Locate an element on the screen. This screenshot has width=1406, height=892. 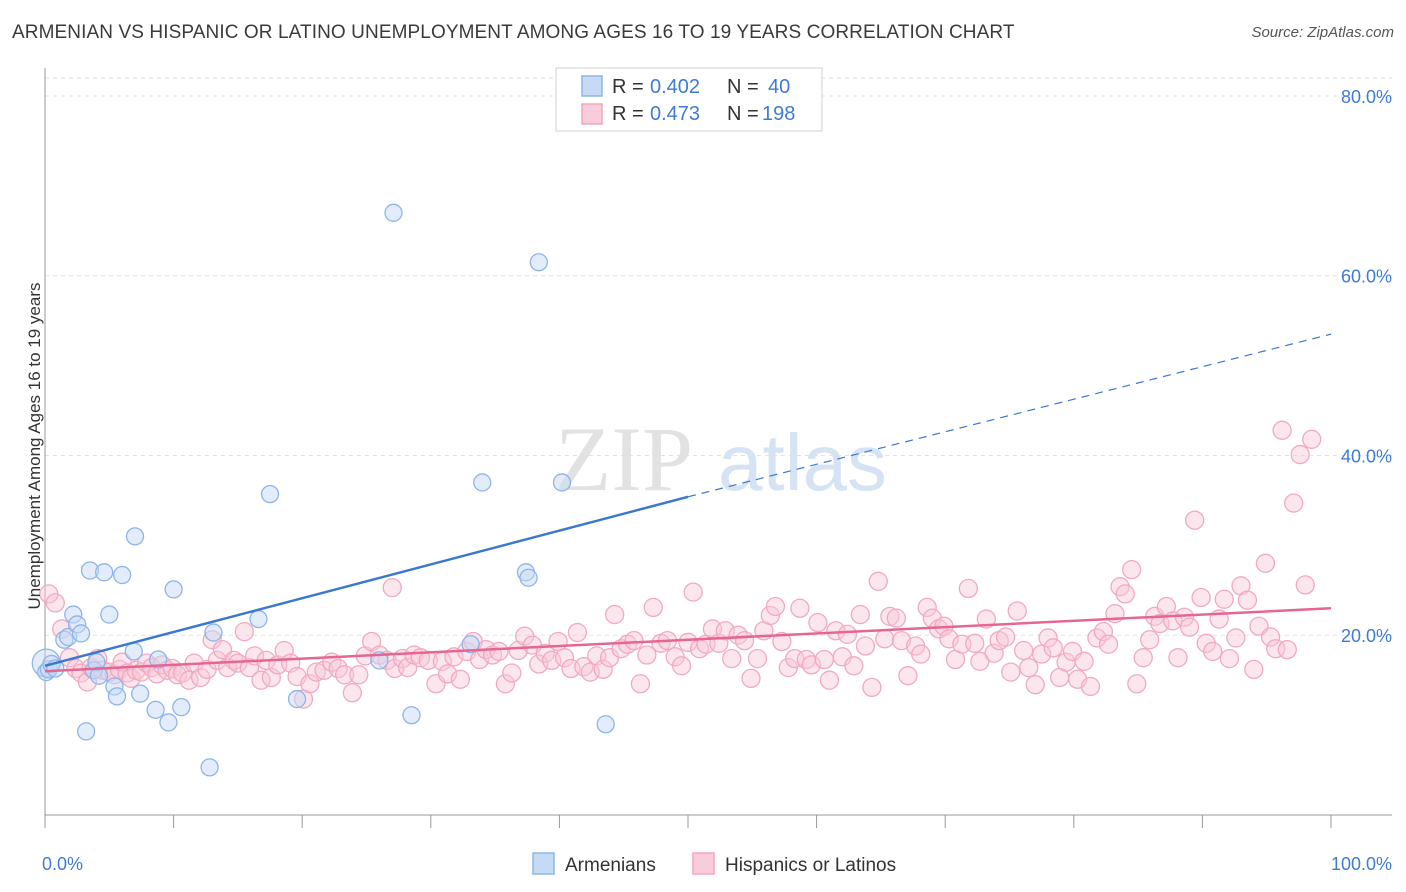
y-tick-label-1: 40.0% is located at coordinates (1366, 456).